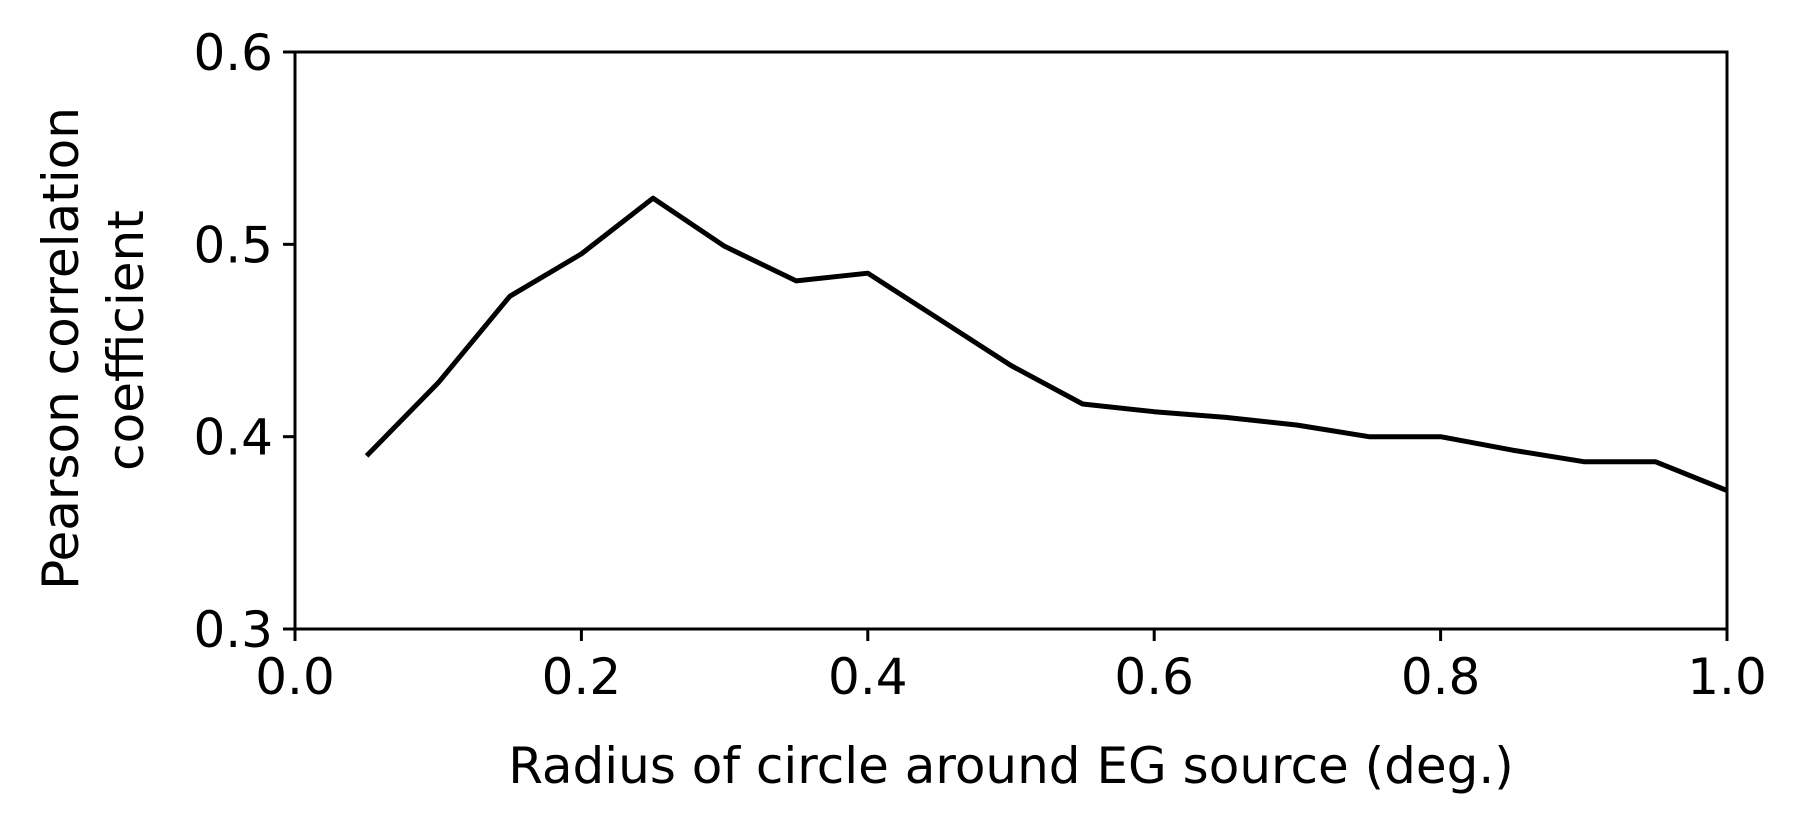 The image size is (1793, 826). I want to click on y-tick-label: 0.6, so click(233, 53).